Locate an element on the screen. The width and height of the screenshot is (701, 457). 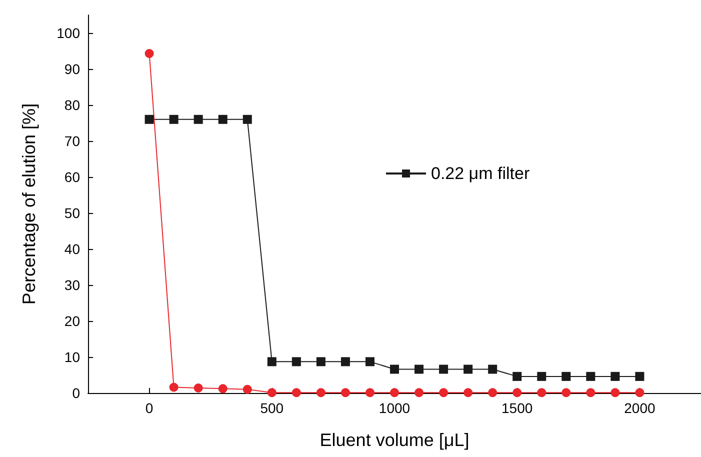
y-tick-label: 50 is located at coordinates (72, 213).